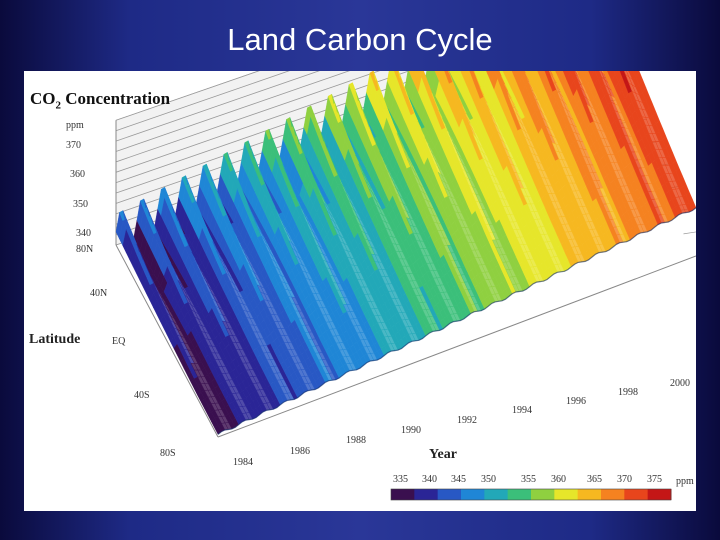 The width and height of the screenshot is (720, 540). What do you see at coordinates (628, 392) in the screenshot?
I see `x-tick-label: 1998` at bounding box center [628, 392].